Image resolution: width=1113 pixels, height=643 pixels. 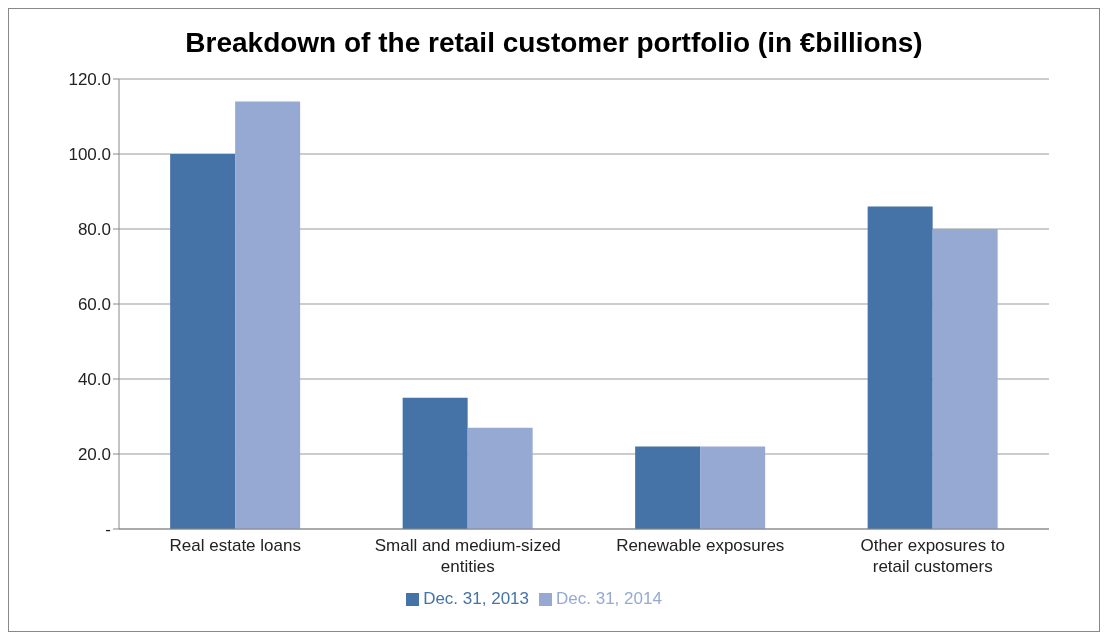 What do you see at coordinates (94, 230) in the screenshot?
I see `y-tick-label: 80.0` at bounding box center [94, 230].